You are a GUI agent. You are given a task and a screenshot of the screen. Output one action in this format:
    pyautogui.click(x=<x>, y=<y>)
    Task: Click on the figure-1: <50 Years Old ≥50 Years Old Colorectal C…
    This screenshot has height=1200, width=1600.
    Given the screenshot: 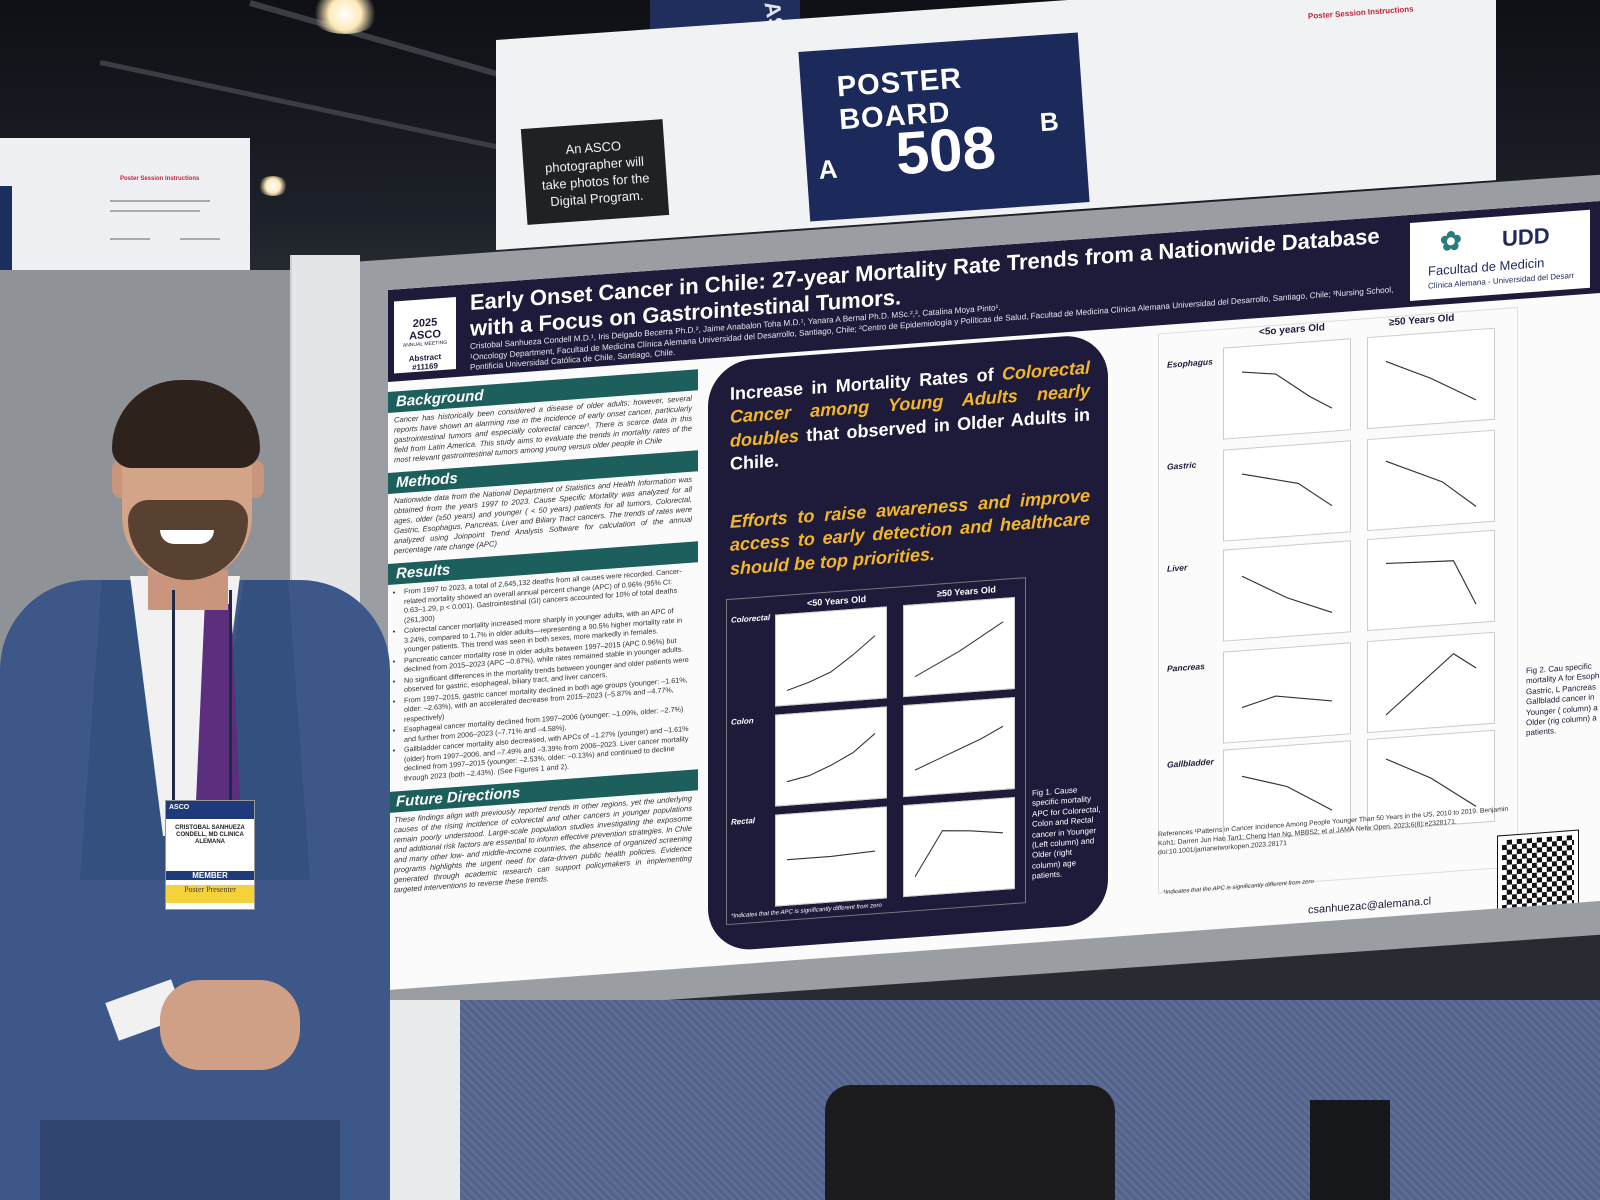 What is the action you would take?
    pyautogui.click(x=876, y=751)
    